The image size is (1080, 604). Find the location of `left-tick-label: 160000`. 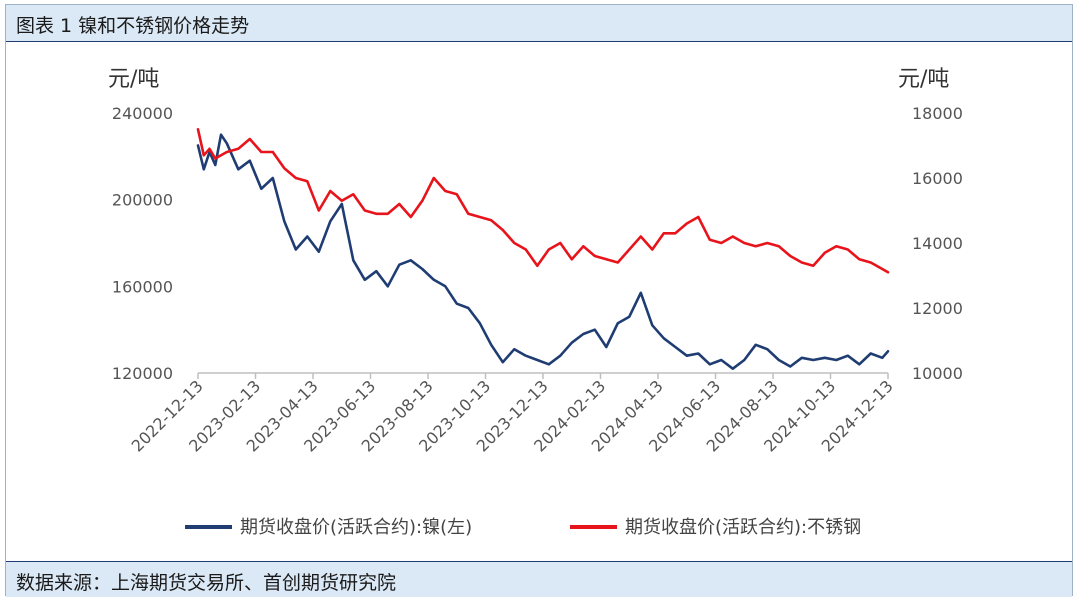

left-tick-label: 160000 is located at coordinates (142, 286).